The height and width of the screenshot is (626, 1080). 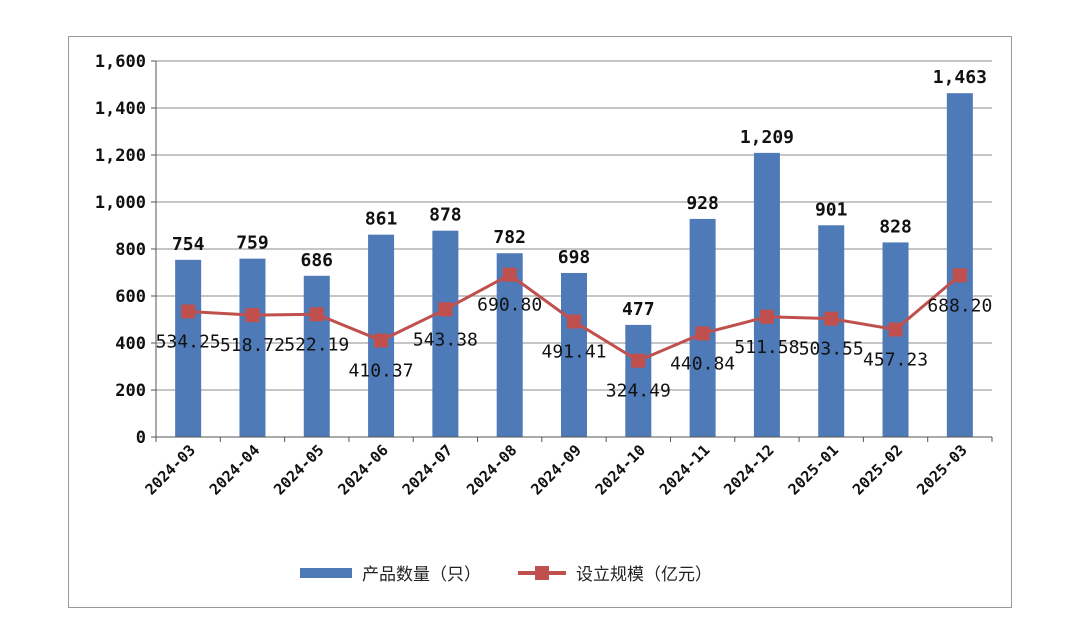 What do you see at coordinates (509, 305) in the screenshot?
I see `line-value-label: 690.80` at bounding box center [509, 305].